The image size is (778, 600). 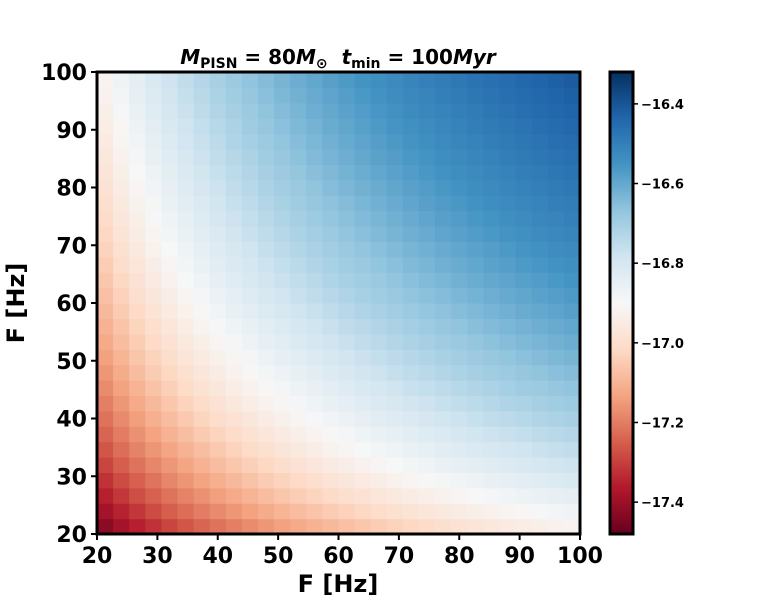 I want to click on y-axis-label: F [Hz], so click(x=16, y=303).